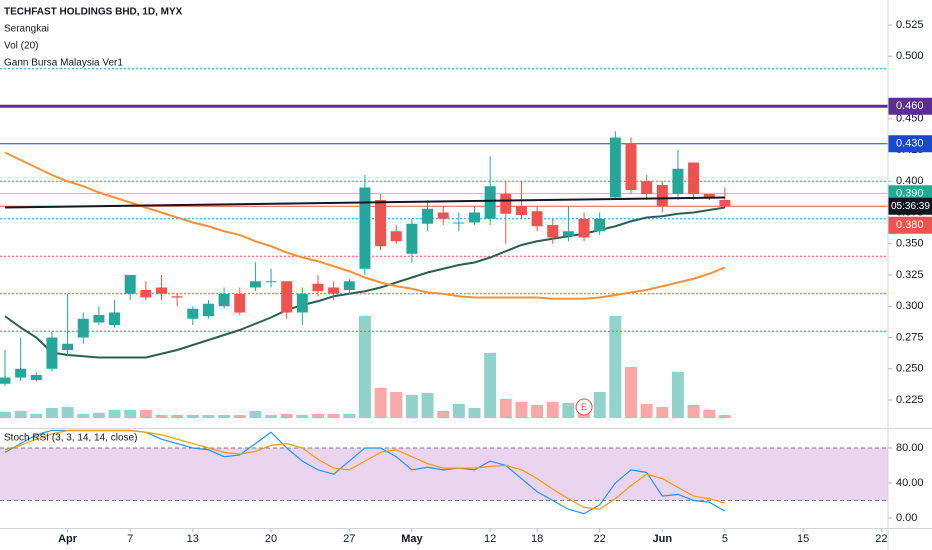 The width and height of the screenshot is (932, 550). I want to click on band, so click(444, 474).